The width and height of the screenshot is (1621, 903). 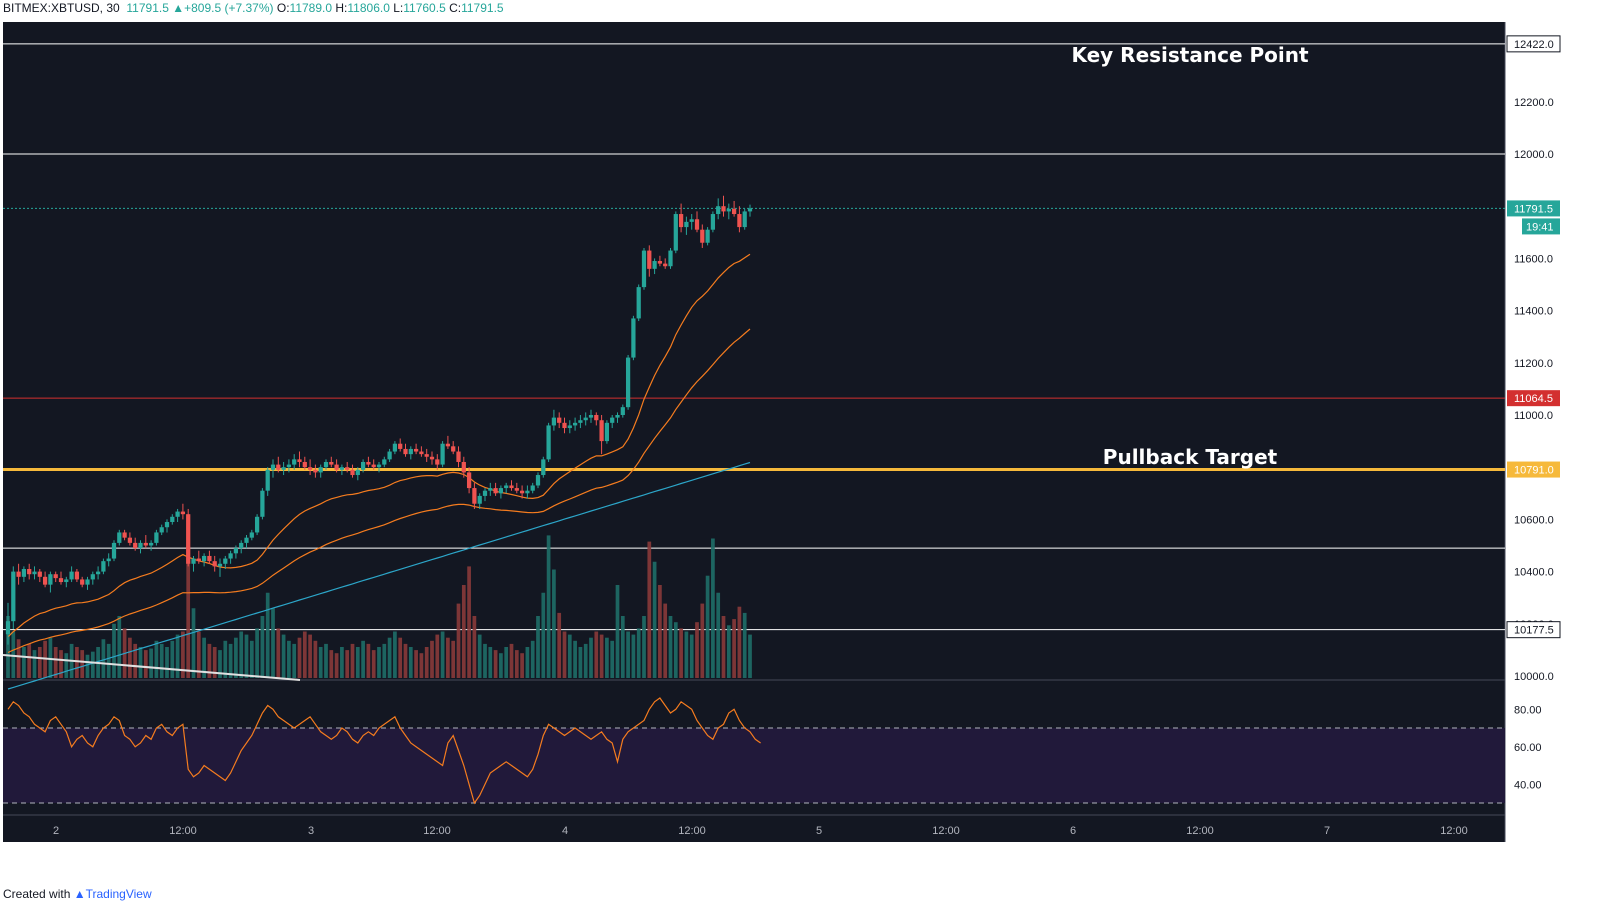 What do you see at coordinates (311, 831) in the screenshot?
I see `time-tick-label: 3` at bounding box center [311, 831].